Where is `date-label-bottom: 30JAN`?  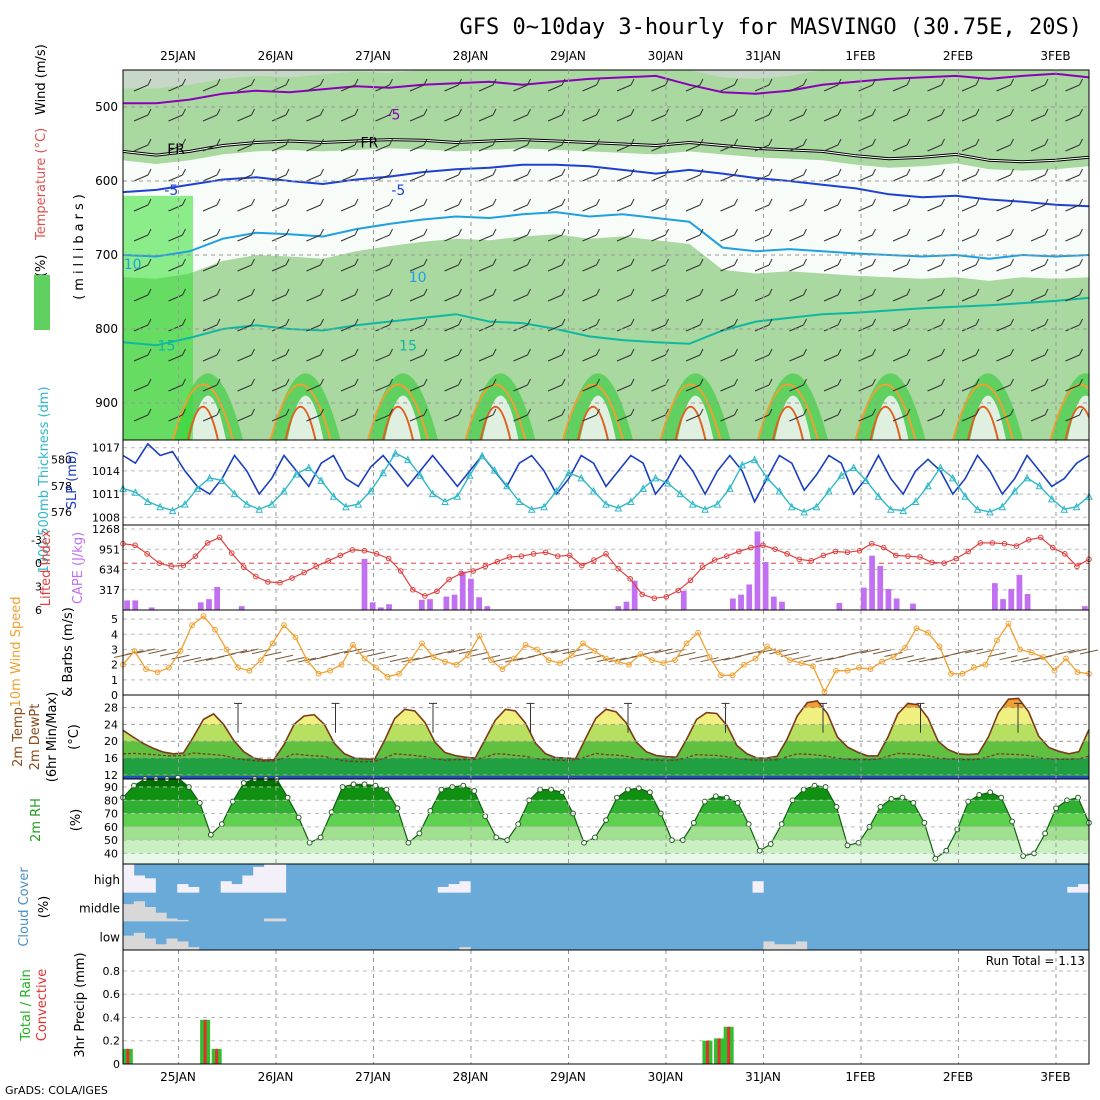
date-label-bottom: 30JAN is located at coordinates (666, 1077).